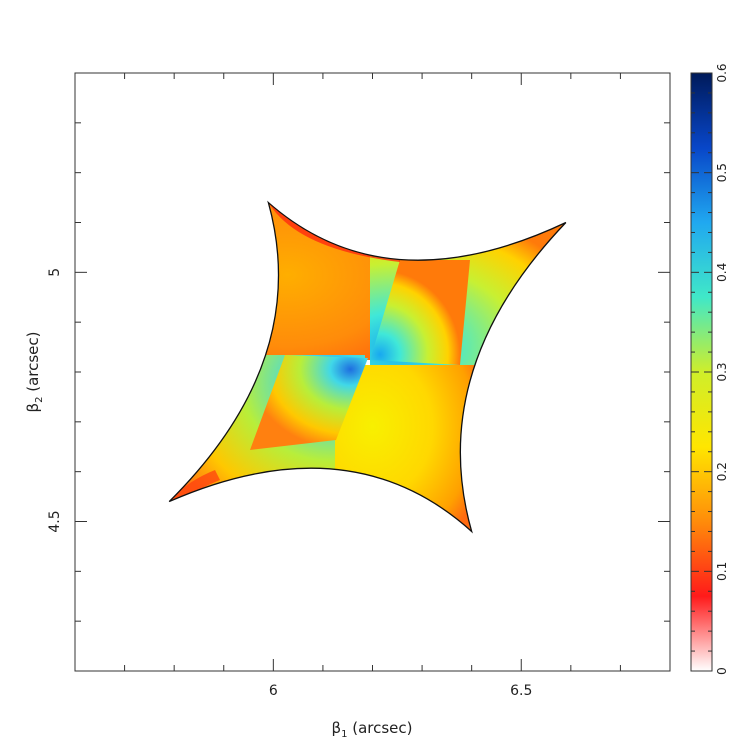  What do you see at coordinates (55, 521) in the screenshot?
I see `y-tick-label: 4.5` at bounding box center [55, 521].